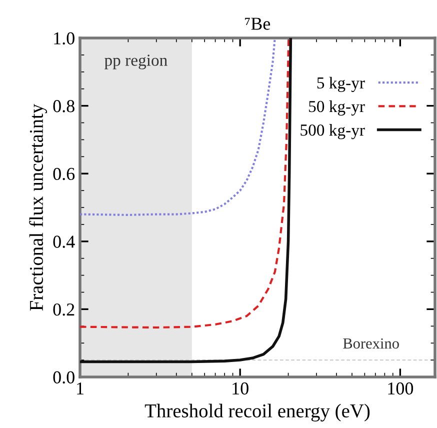  Describe the element at coordinates (38, 207) in the screenshot. I see `y-axis-title: Fractional flux uncertainty` at that location.